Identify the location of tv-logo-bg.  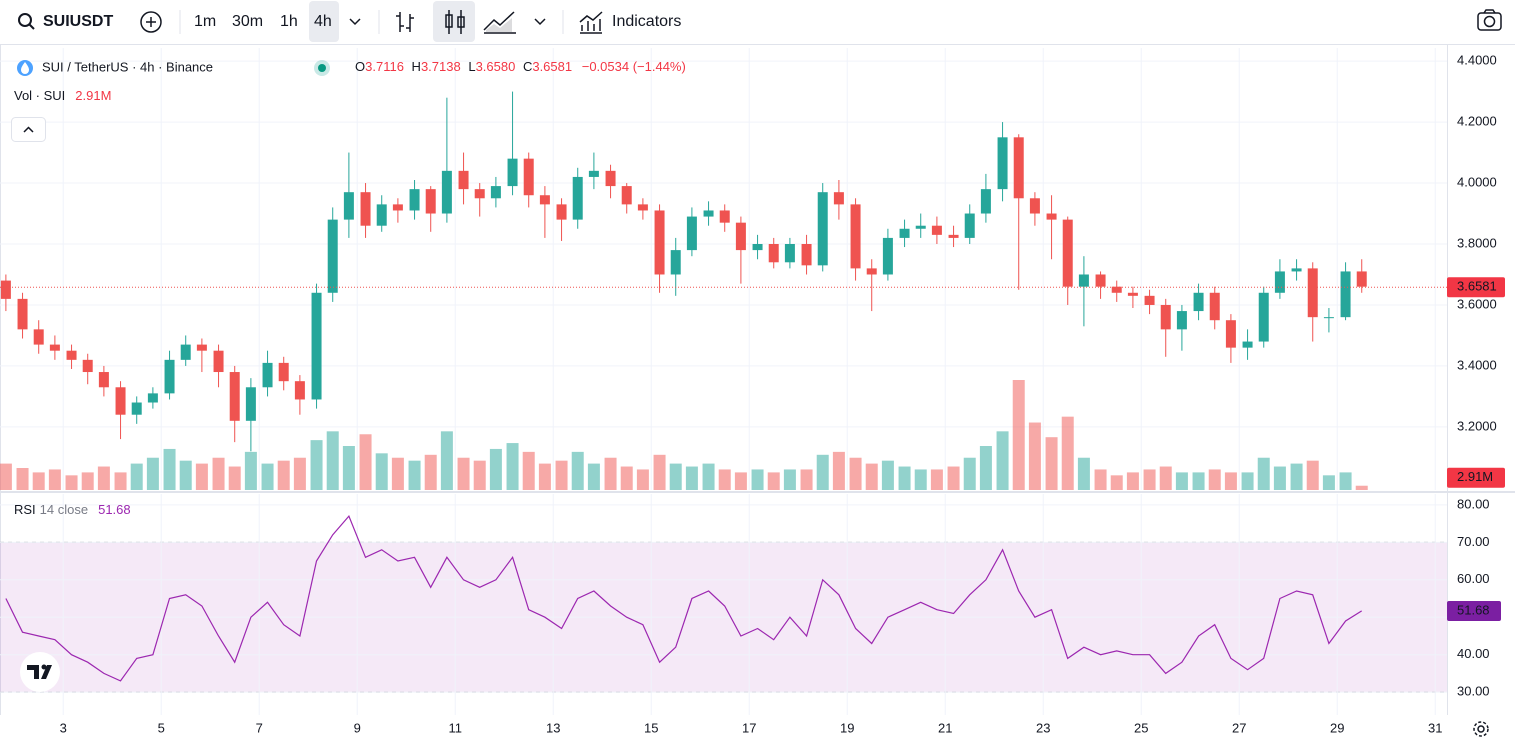
(40, 672).